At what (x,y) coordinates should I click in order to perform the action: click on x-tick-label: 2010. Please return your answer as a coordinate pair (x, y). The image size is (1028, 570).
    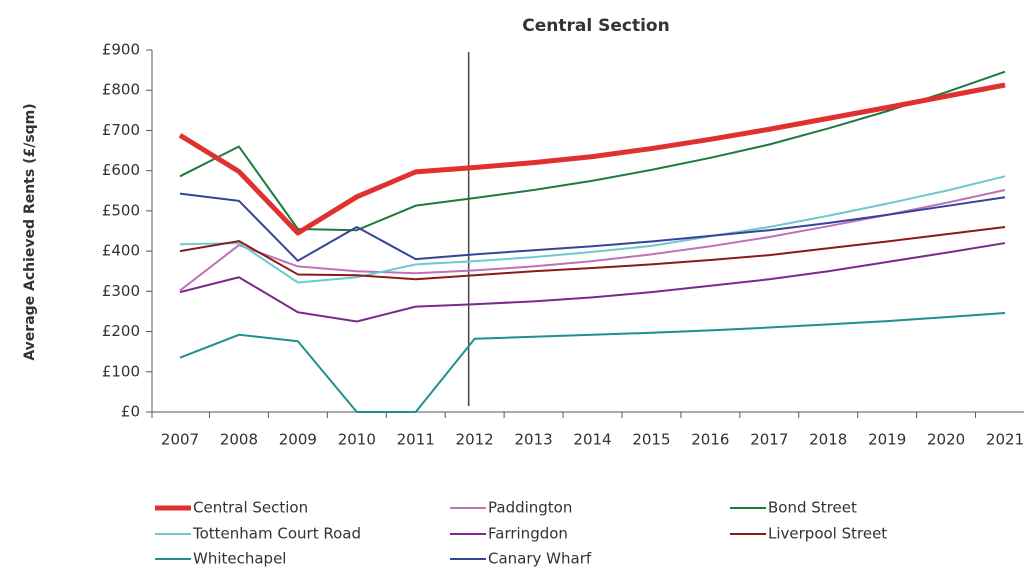
    Looking at the image, I should click on (357, 440).